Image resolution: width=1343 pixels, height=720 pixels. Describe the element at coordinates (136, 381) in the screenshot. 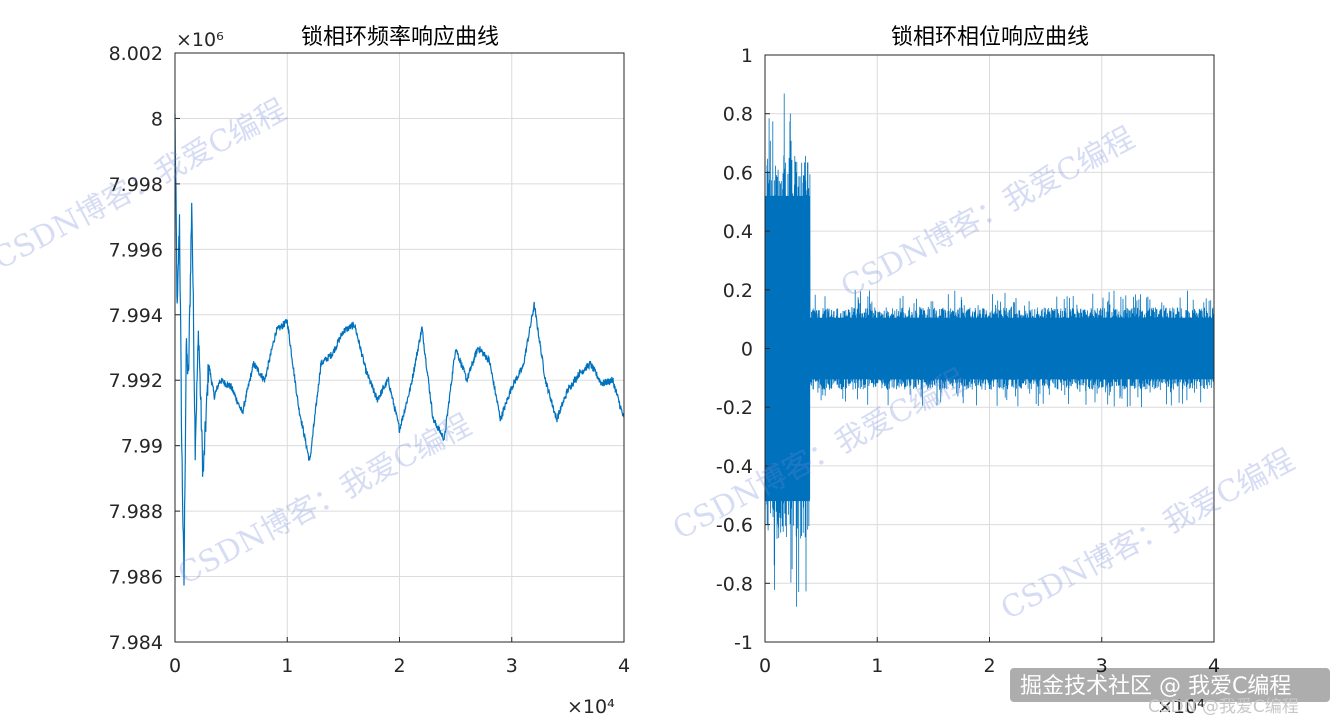

I see `y-tick-label: 7.992` at that location.